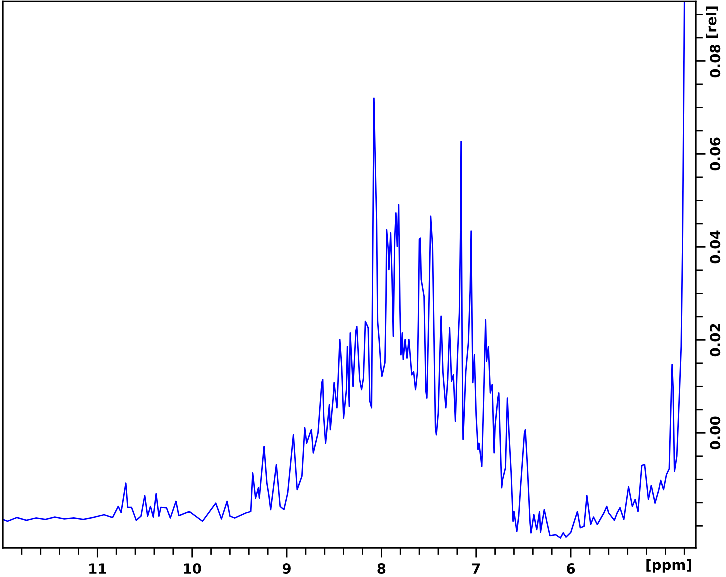 This screenshot has height=577, width=726. I want to click on x-tick-label: 8, so click(382, 569).